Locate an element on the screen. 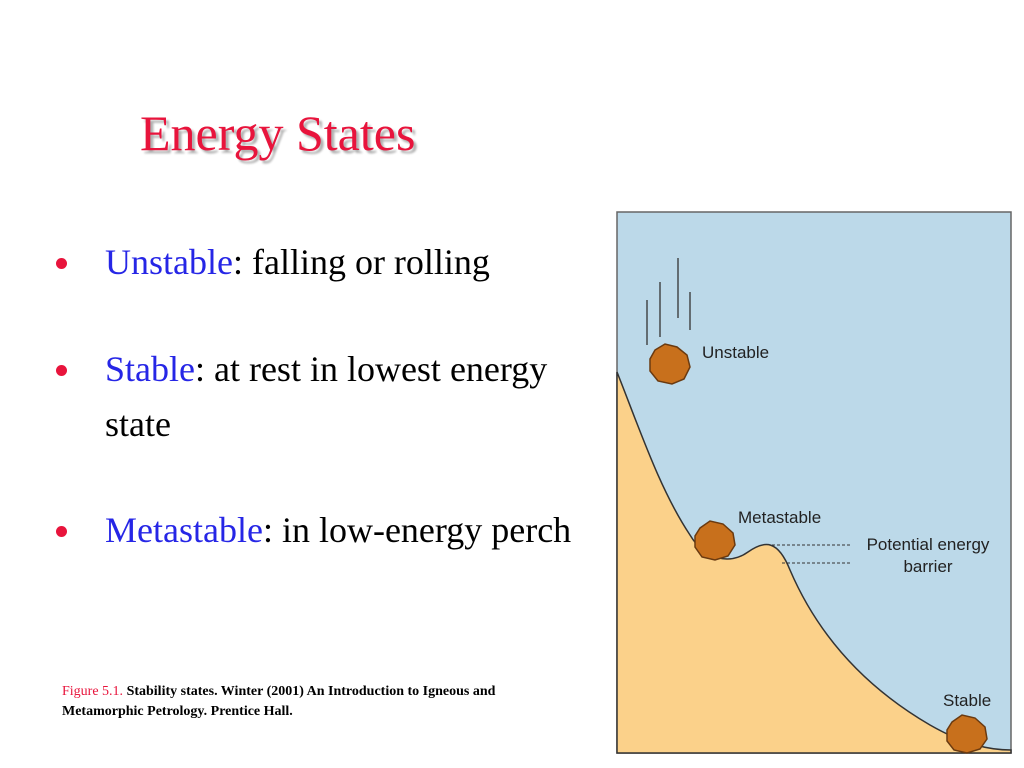 The image size is (1024, 768). barrier-dashes is located at coordinates (811, 554).